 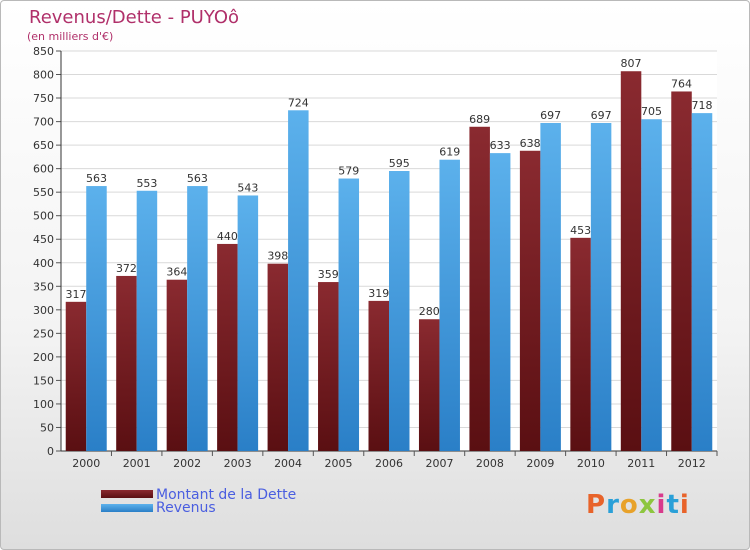 What do you see at coordinates (43, 169) in the screenshot?
I see `y-tick-label: 600` at bounding box center [43, 169].